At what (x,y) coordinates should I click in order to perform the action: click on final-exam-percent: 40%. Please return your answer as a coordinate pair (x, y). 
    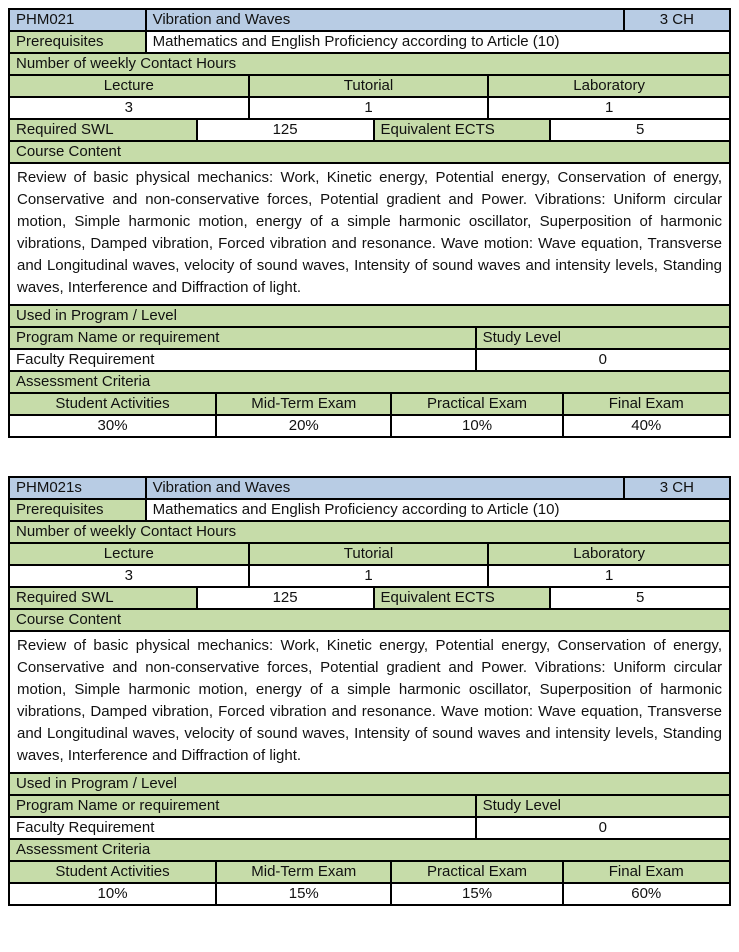
    Looking at the image, I should click on (646, 425).